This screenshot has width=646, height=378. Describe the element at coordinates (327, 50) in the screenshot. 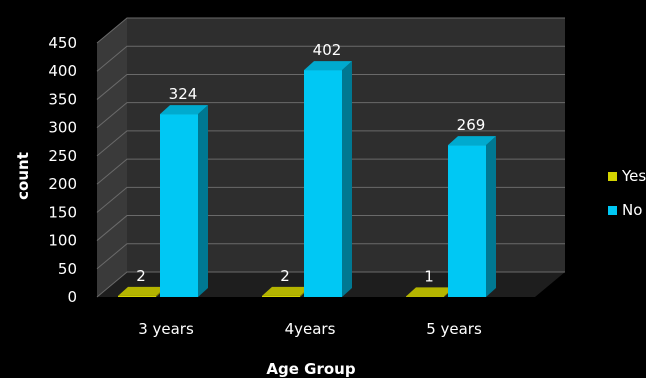

I see `data-label: 402` at that location.